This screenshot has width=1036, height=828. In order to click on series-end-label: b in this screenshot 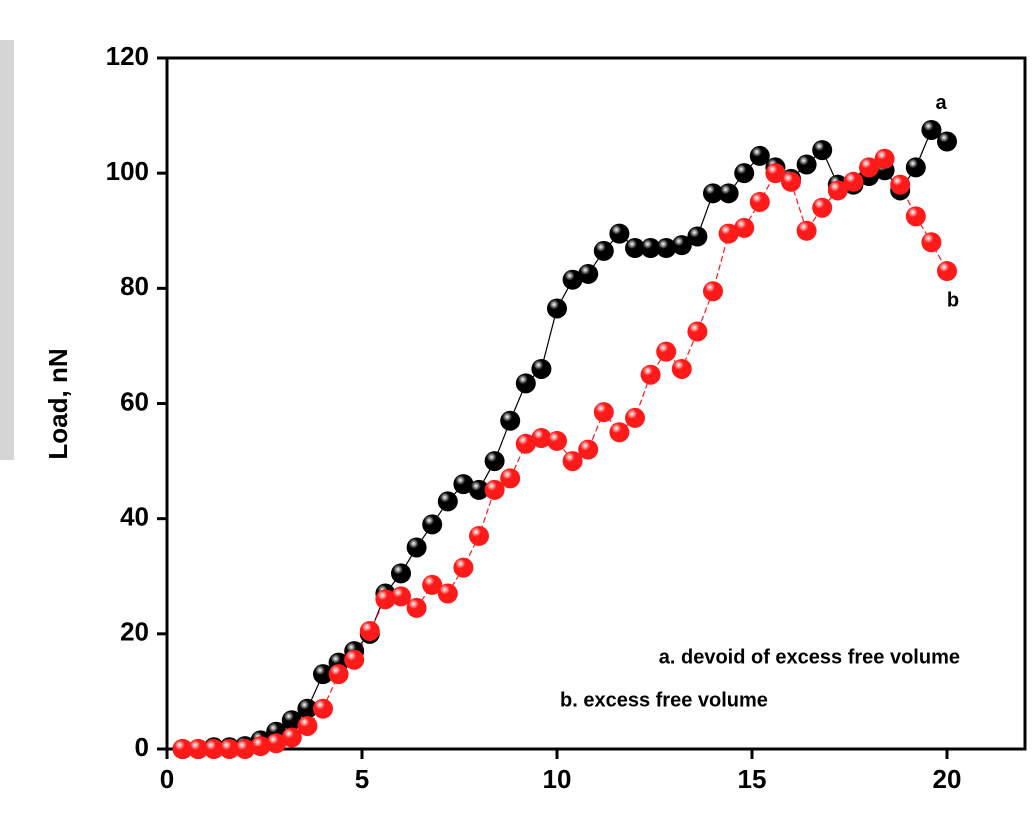, I will do `click(953, 300)`.